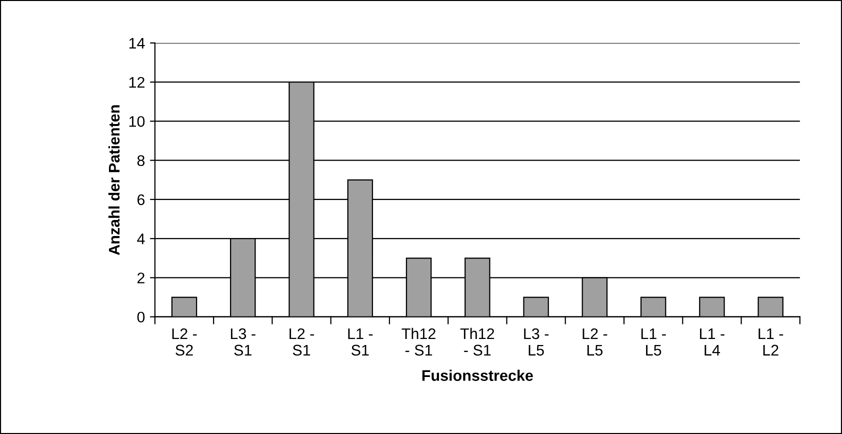  Describe the element at coordinates (360, 342) in the screenshot. I see `x-tick-label: L1 - S1` at that location.